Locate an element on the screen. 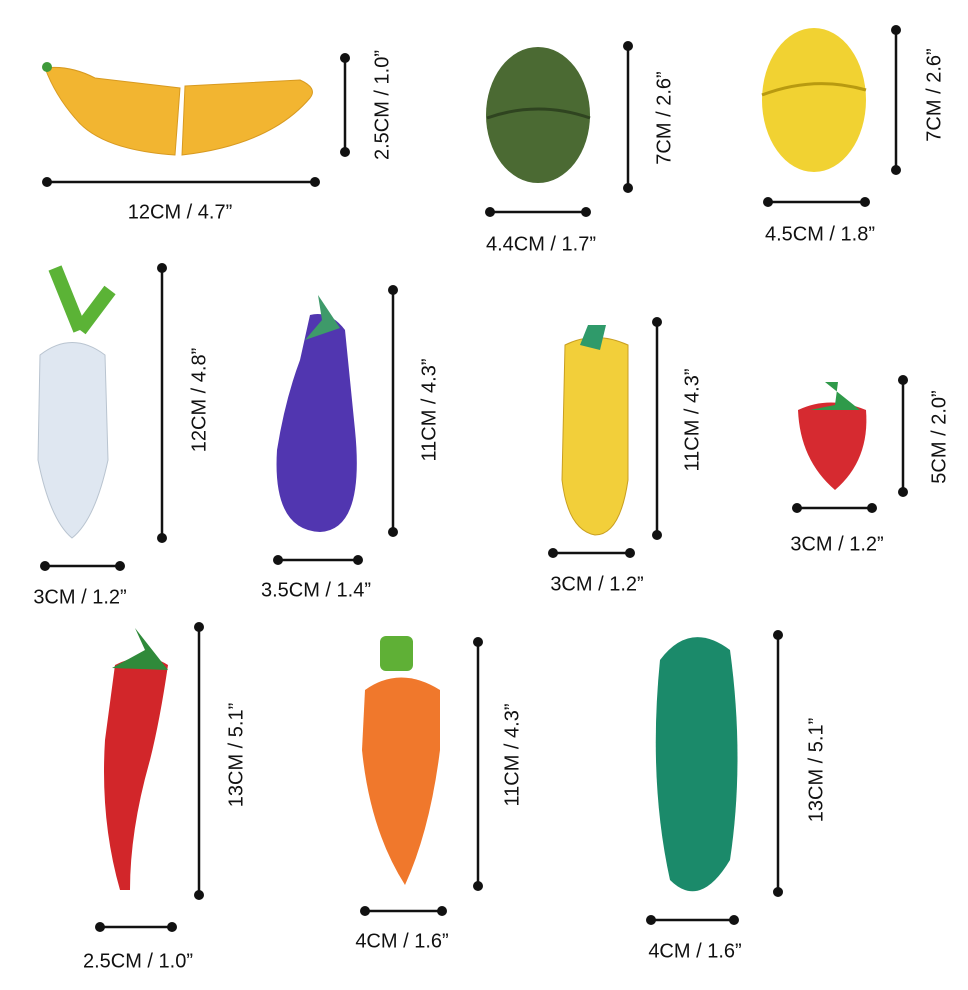 Image resolution: width=968 pixels, height=990 pixels. eggplant is located at coordinates (316, 423).